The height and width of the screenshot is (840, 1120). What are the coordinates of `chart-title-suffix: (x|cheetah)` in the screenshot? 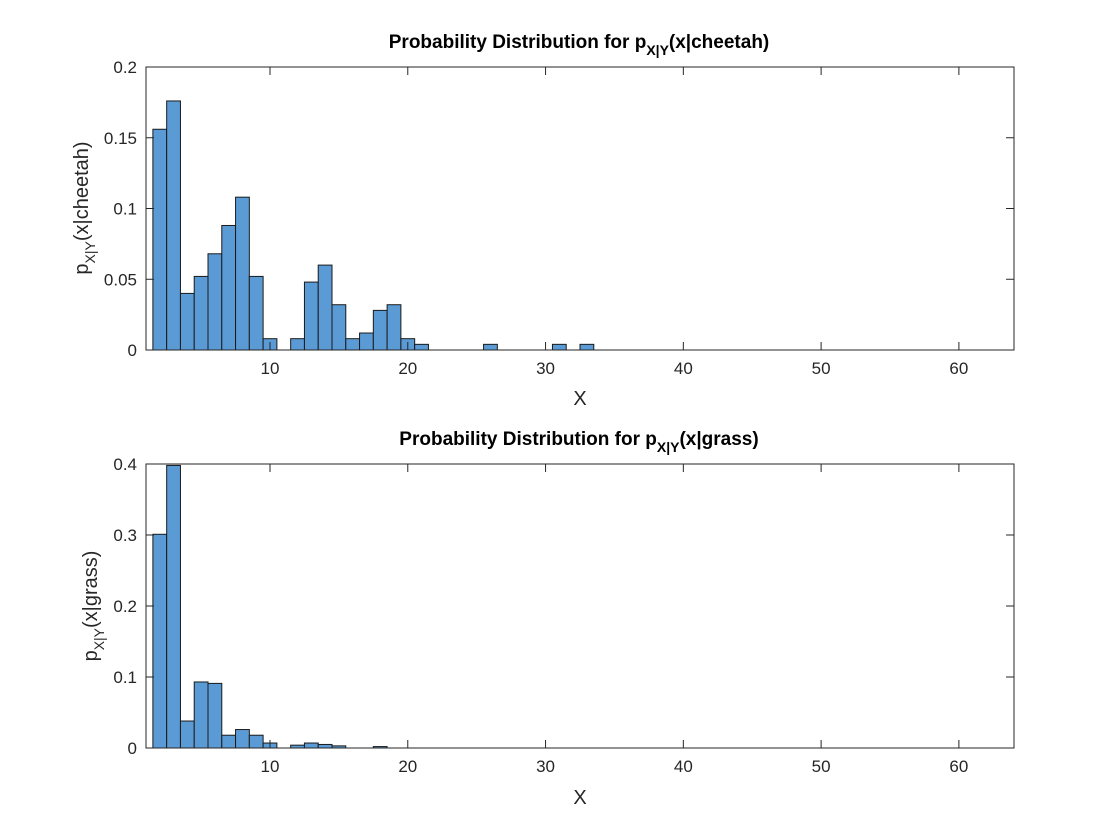 It's located at (719, 42).